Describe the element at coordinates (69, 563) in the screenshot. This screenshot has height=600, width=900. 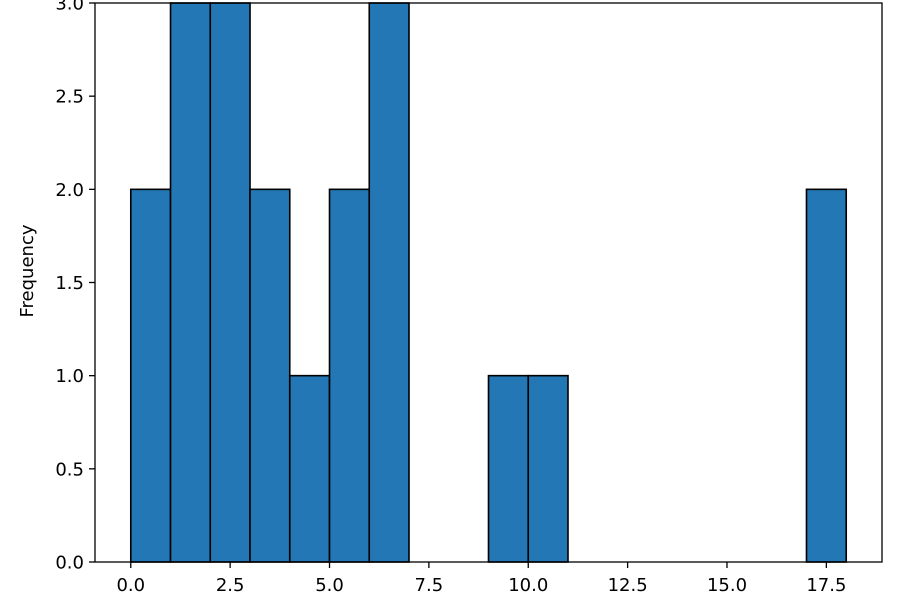
I see `y-tick-label: 0.0` at that location.